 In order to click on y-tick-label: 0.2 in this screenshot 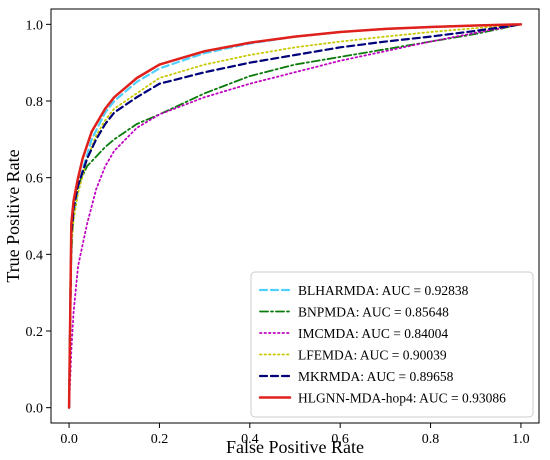, I will do `click(35, 332)`.